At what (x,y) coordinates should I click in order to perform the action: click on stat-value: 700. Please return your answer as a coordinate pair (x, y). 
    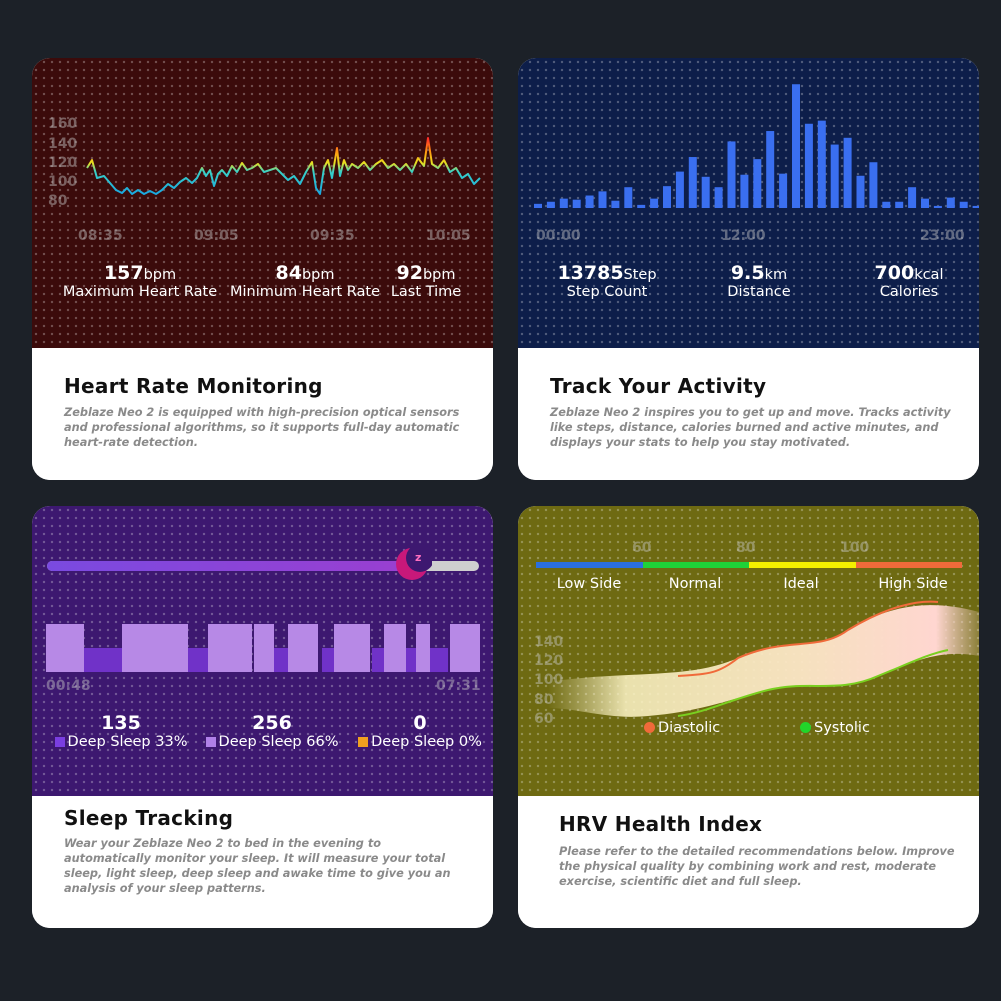
    Looking at the image, I should click on (894, 273).